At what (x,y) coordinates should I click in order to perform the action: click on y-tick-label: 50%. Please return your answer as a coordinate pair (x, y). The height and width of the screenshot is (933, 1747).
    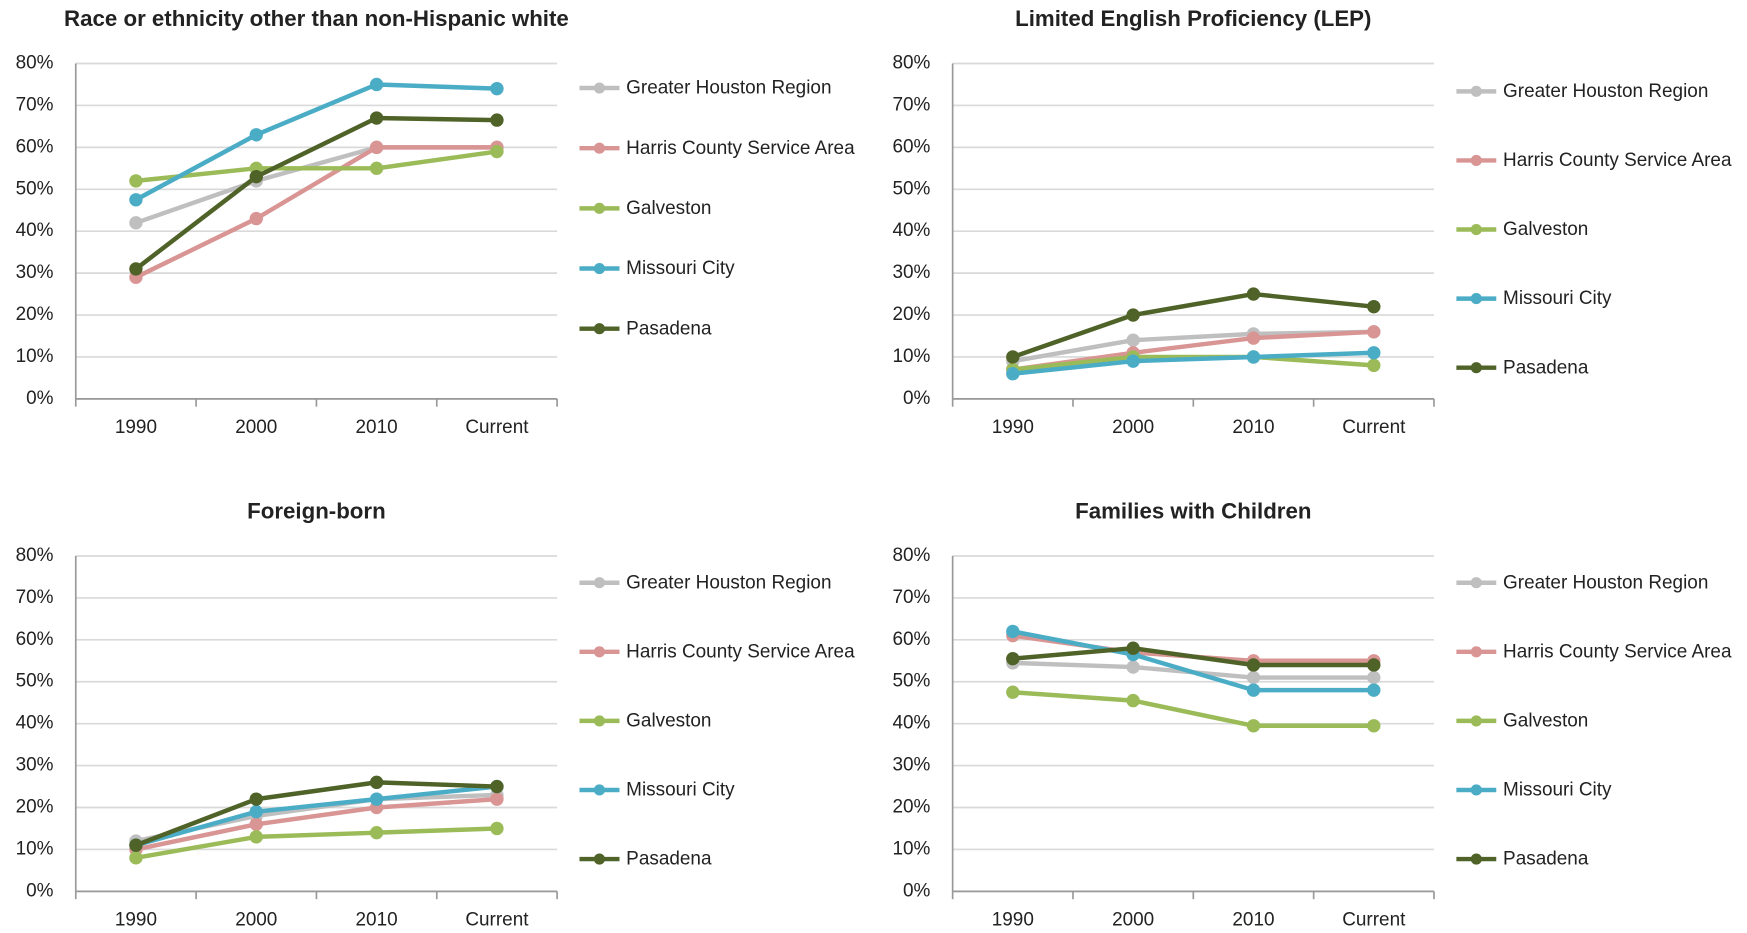
    Looking at the image, I should click on (911, 681).